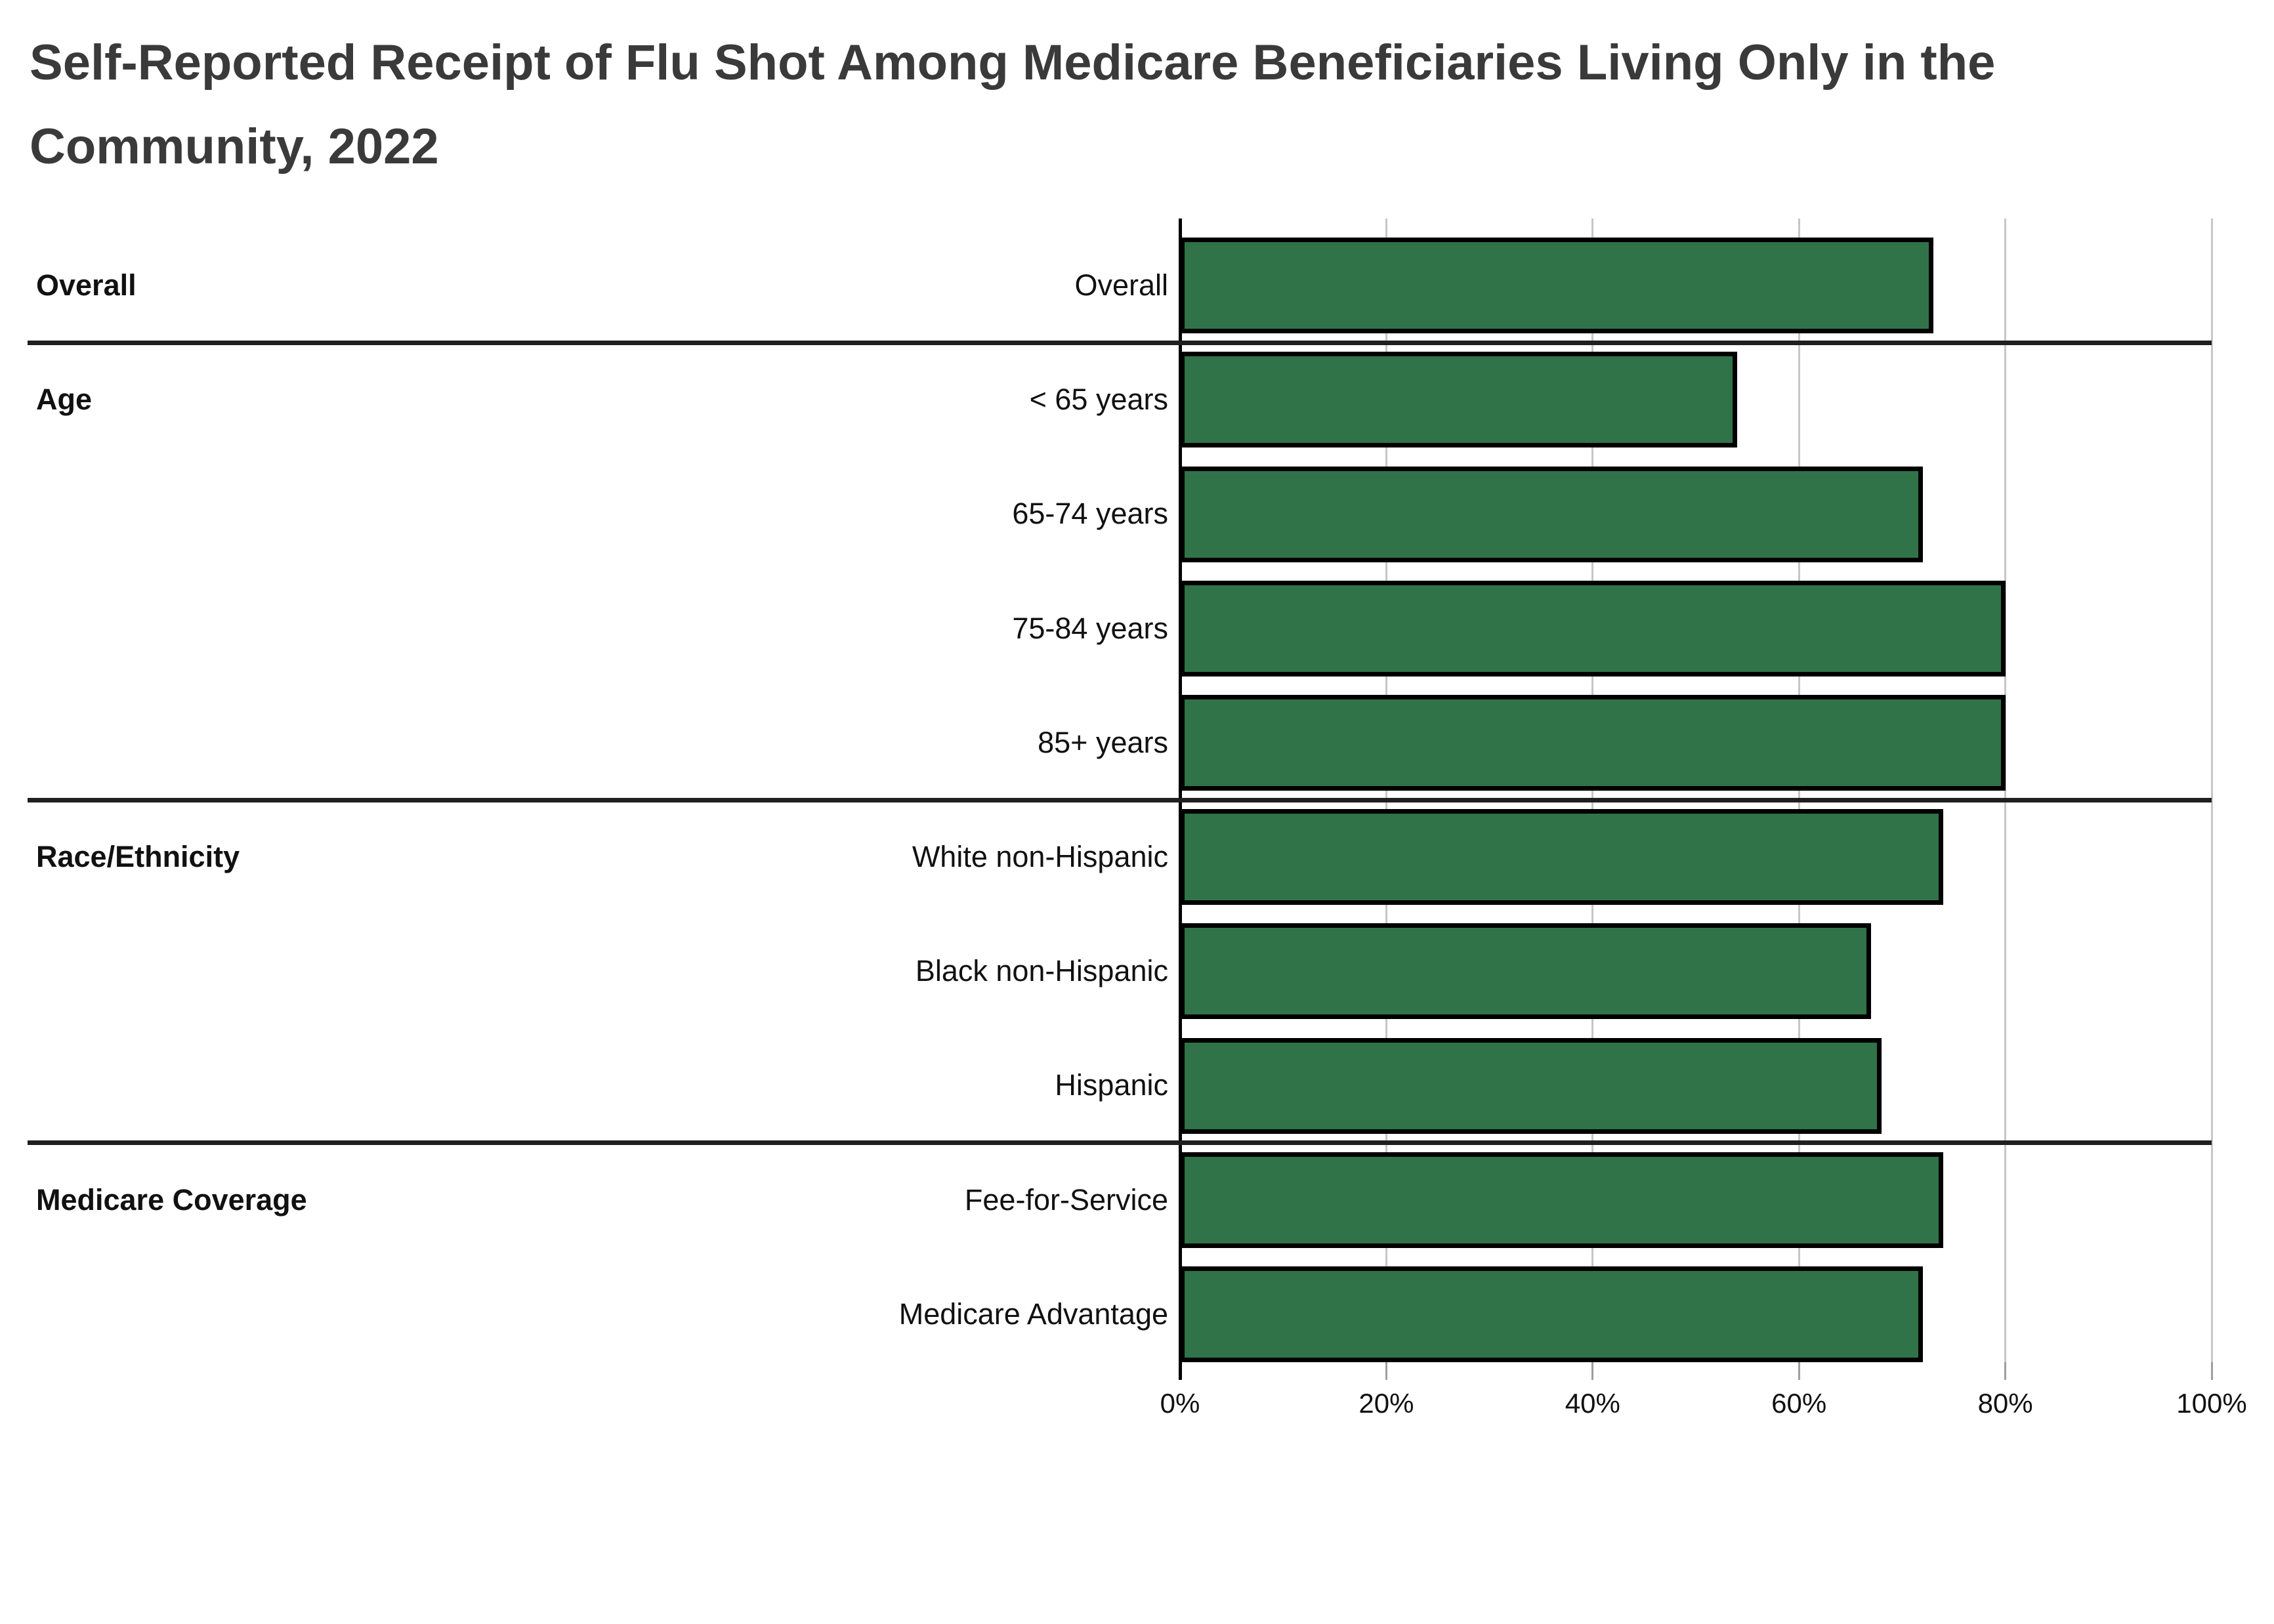 The width and height of the screenshot is (2274, 1624). What do you see at coordinates (138, 857) in the screenshot?
I see `group-label-race-ethnicity: Race/Ethnicity` at bounding box center [138, 857].